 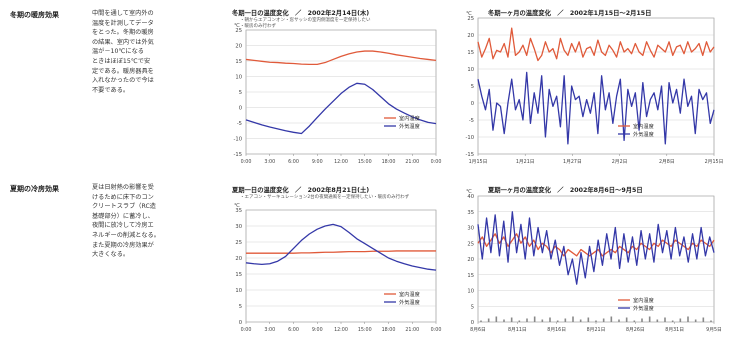 I want to click on y-tick-label: 40, so click(x=470, y=197).